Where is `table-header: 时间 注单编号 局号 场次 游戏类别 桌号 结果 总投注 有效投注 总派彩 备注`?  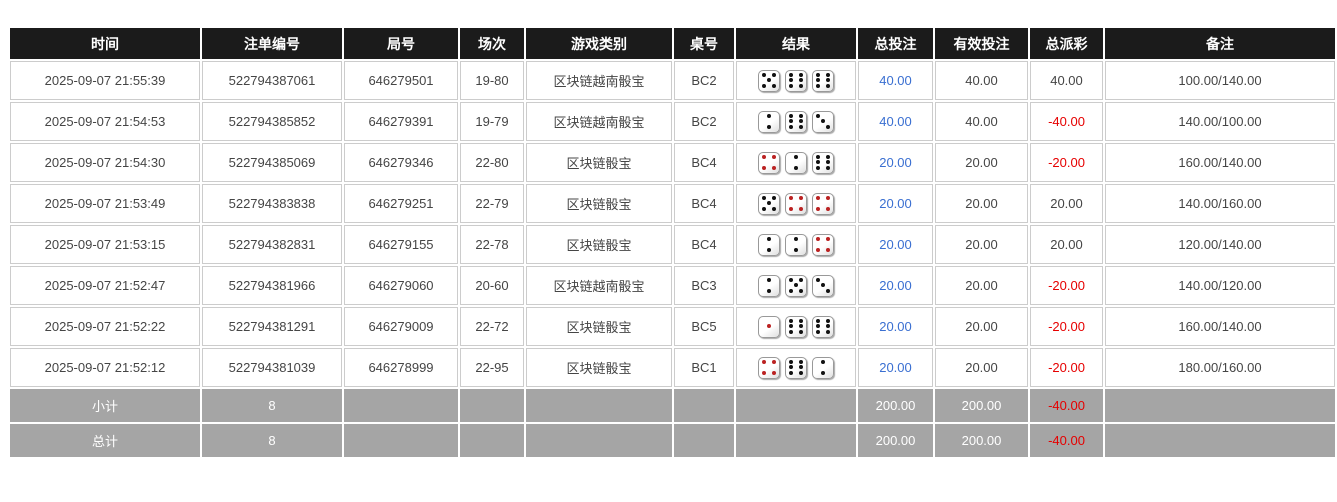 table-header: 时间 注单编号 局号 场次 游戏类别 桌号 结果 总投注 有效投注 总派彩 备注 is located at coordinates (672, 43).